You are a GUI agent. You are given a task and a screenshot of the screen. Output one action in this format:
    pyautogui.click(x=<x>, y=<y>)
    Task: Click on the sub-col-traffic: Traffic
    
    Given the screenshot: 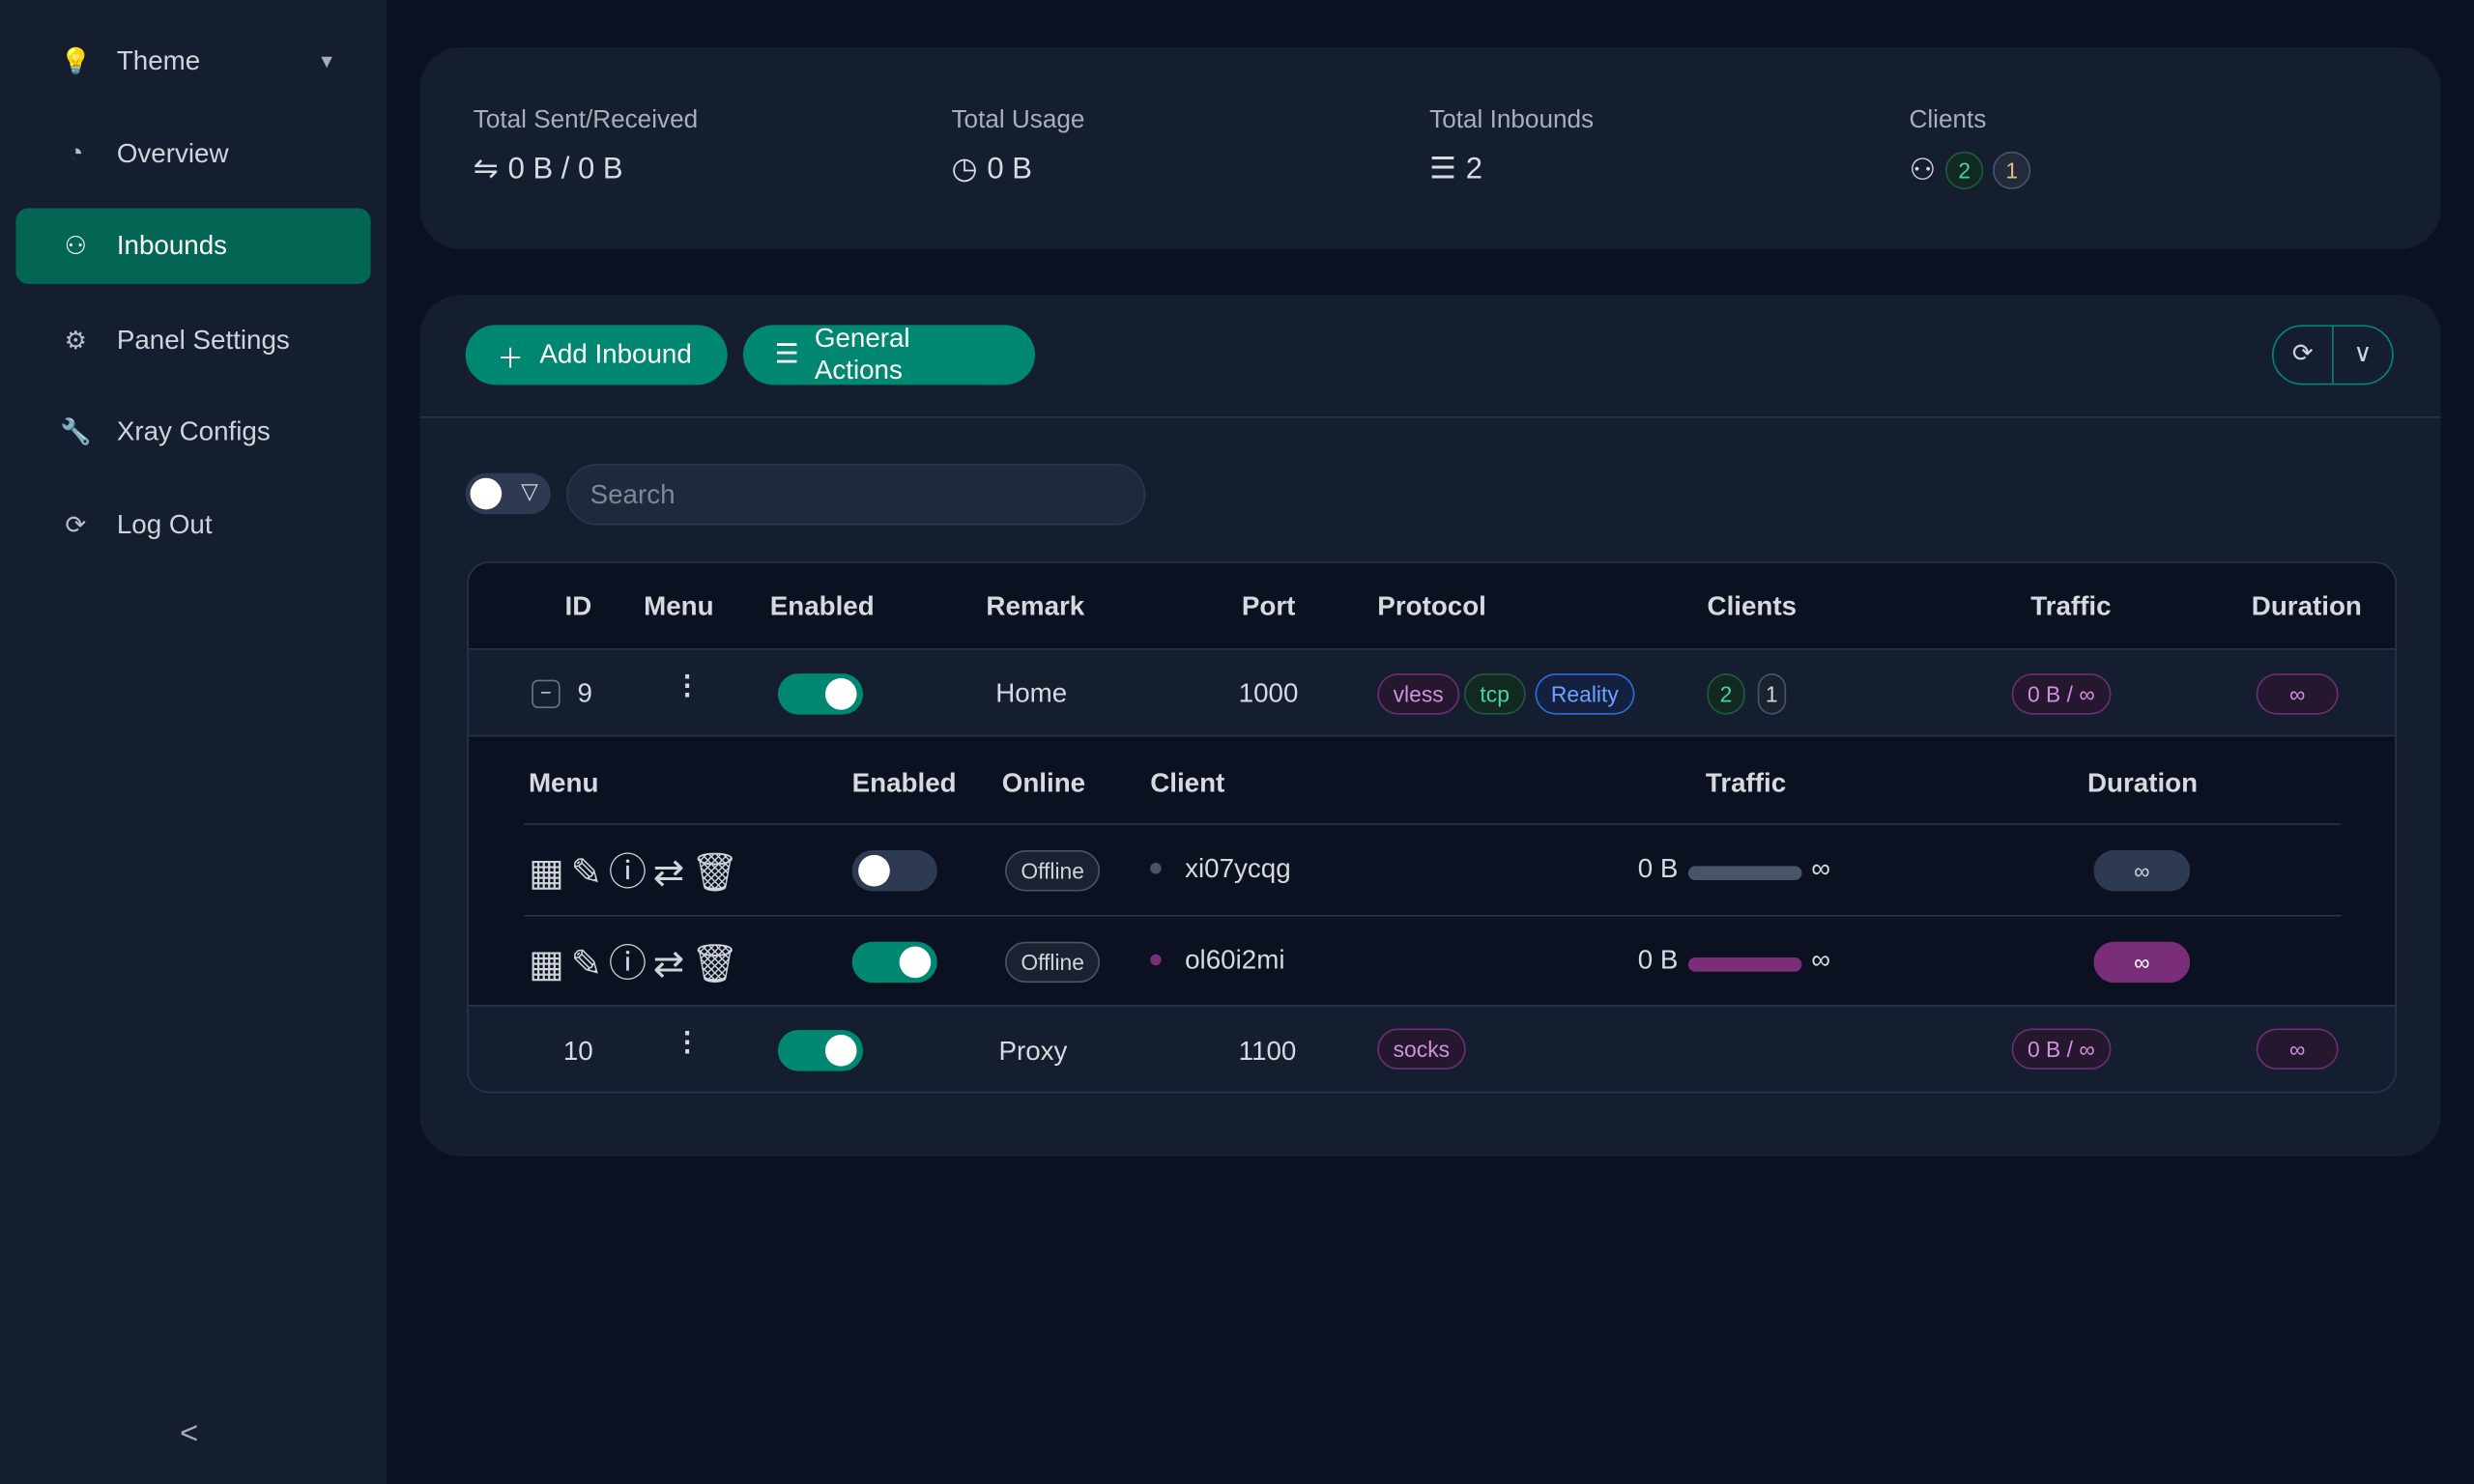 What is the action you would take?
    pyautogui.click(x=1746, y=783)
    